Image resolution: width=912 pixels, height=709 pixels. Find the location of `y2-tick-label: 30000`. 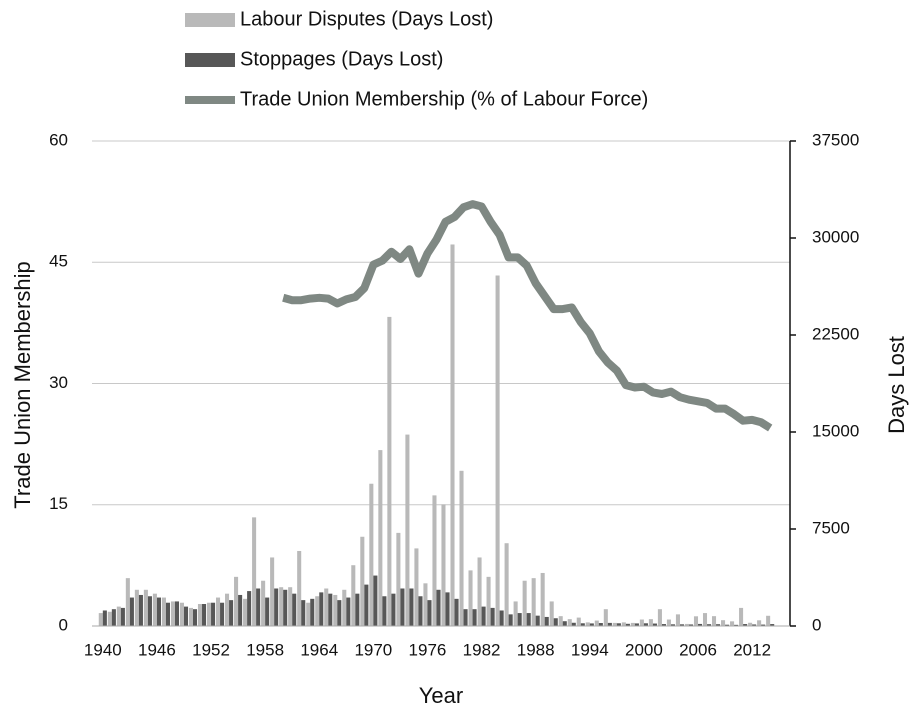

y2-tick-label: 30000 is located at coordinates (835, 236).